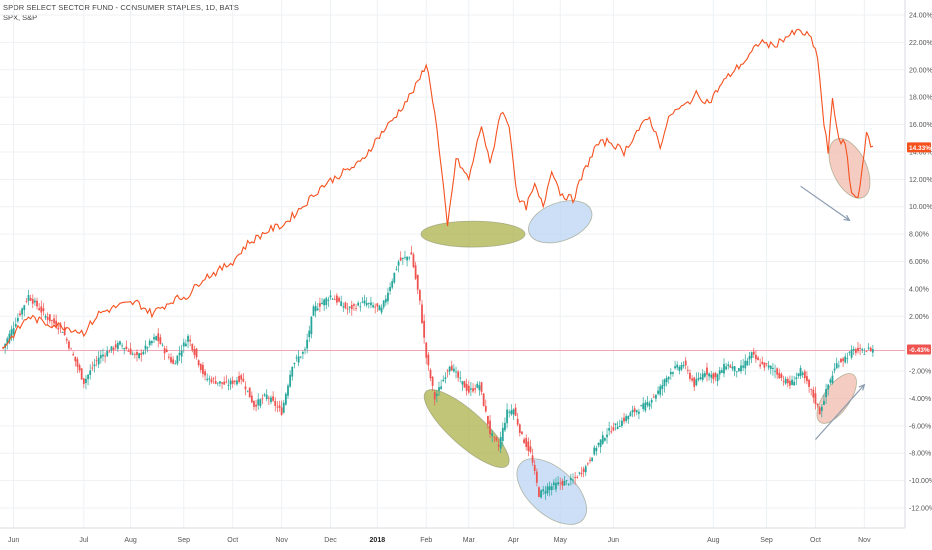 The image size is (932, 550). Describe the element at coordinates (920, 125) in the screenshot. I see `y-tick-label: 16.00%` at that location.